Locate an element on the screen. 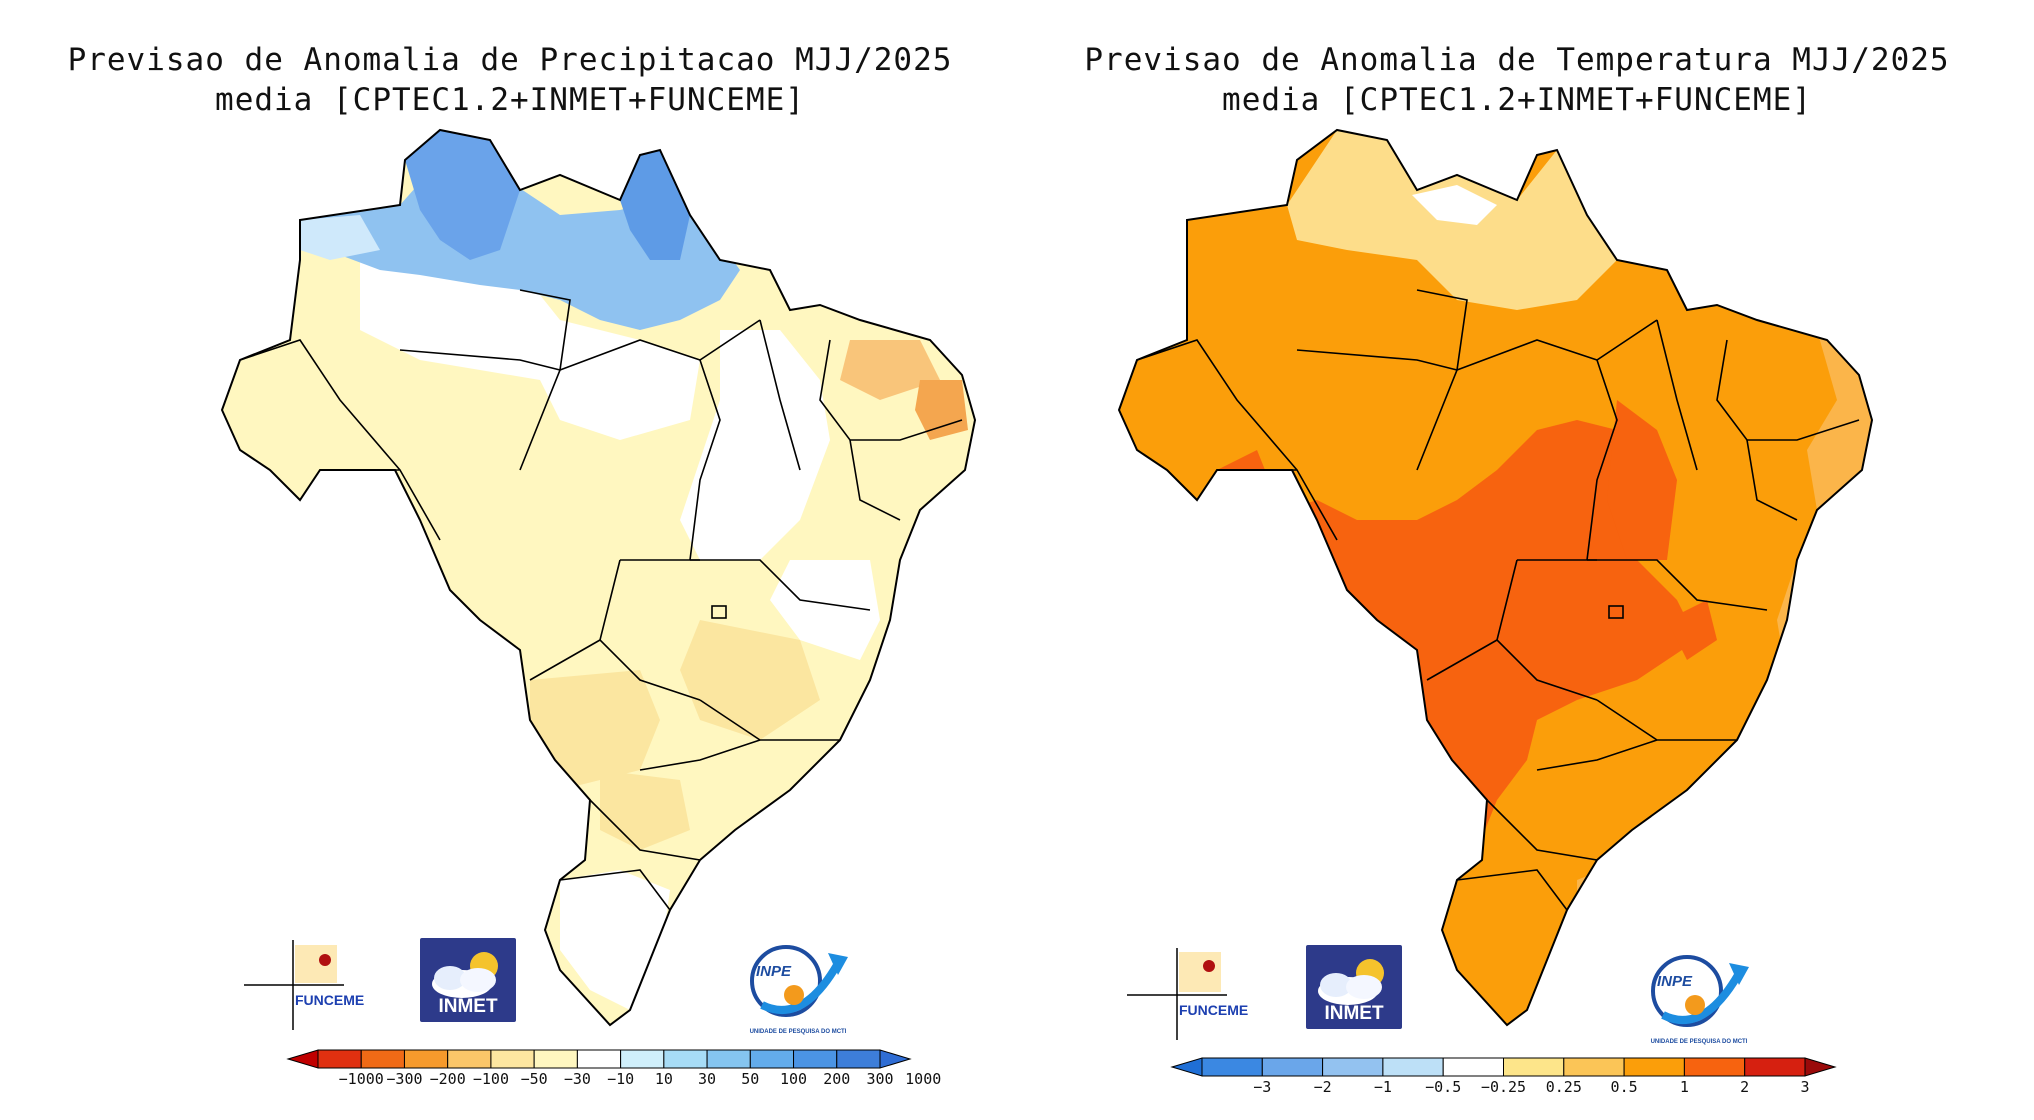 This screenshot has width=2034, height=1120. inpe-logo-icon is located at coordinates (799, 981).